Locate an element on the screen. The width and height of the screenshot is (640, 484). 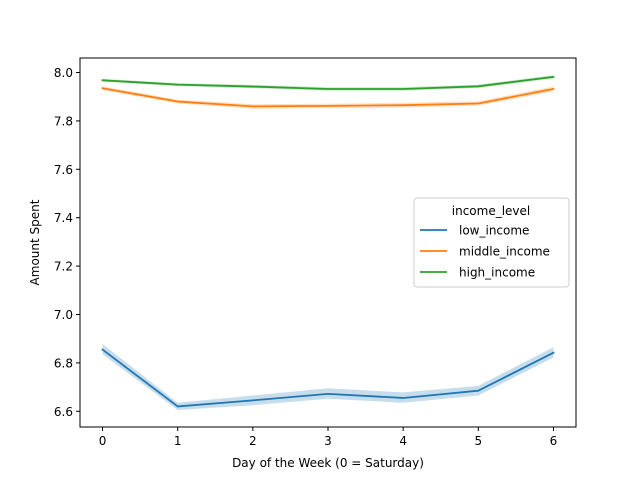
y-tick-label: 7.6 is located at coordinates (63, 170).